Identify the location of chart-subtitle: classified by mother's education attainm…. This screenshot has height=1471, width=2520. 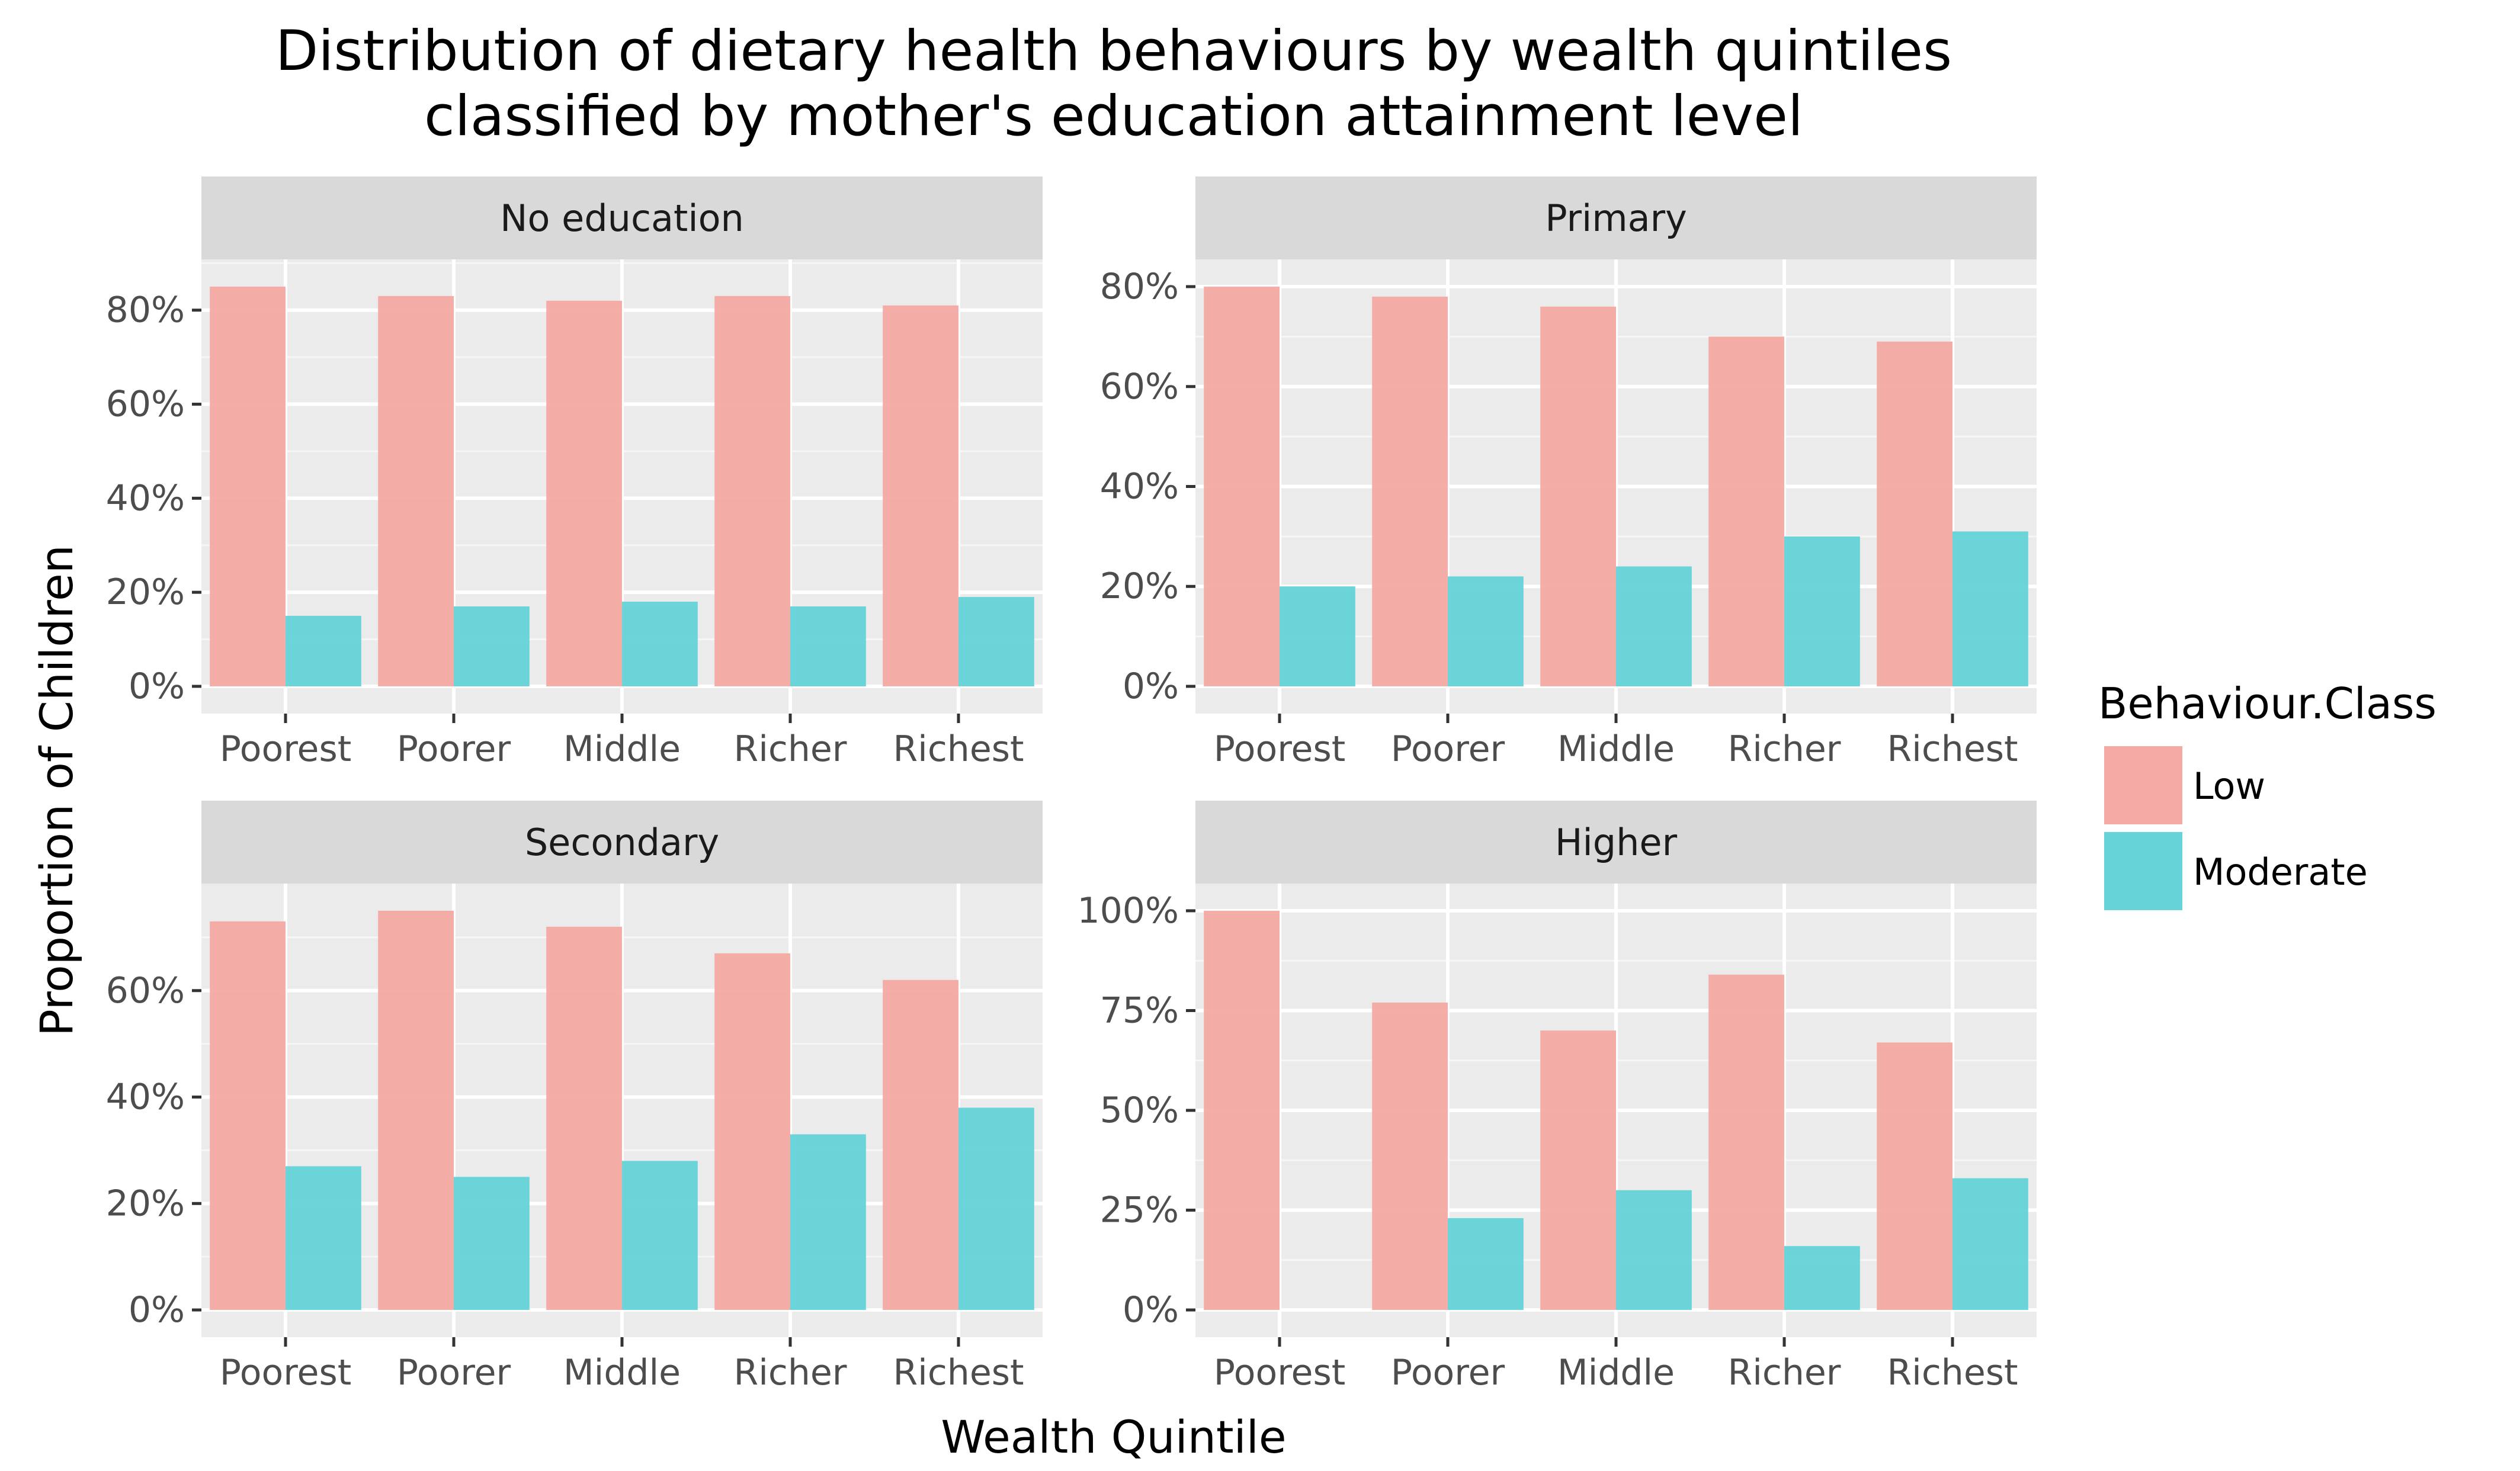
(1113, 116).